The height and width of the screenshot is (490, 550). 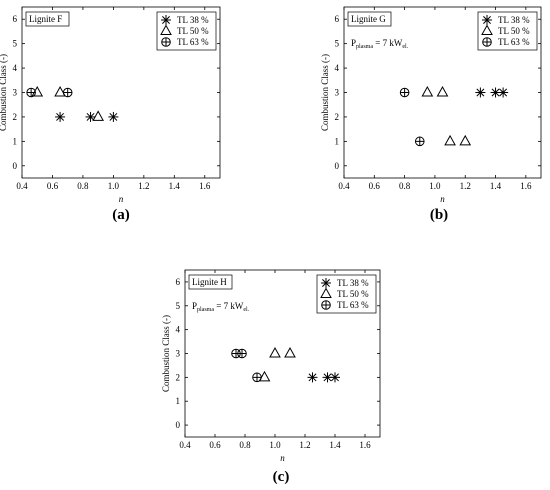 I want to click on panel-label: Lignite H, so click(x=209, y=282).